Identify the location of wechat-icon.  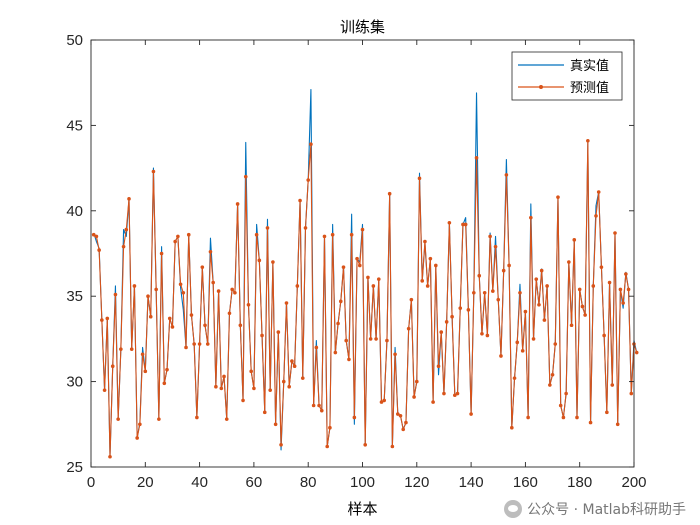
(513, 509).